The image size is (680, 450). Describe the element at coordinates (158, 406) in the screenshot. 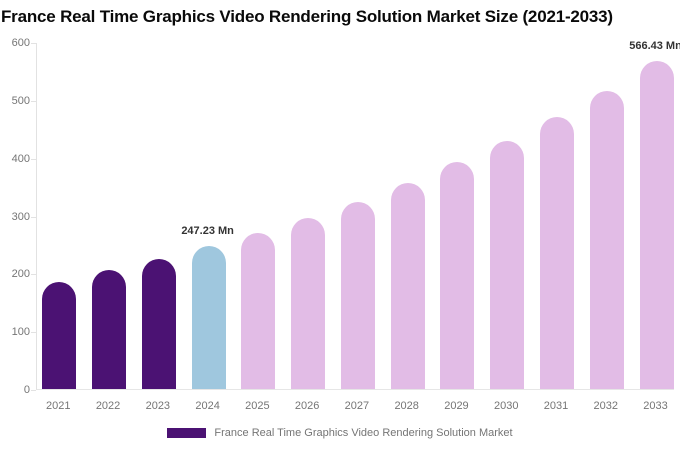

I see `x-axis-label-2023: 2023` at that location.